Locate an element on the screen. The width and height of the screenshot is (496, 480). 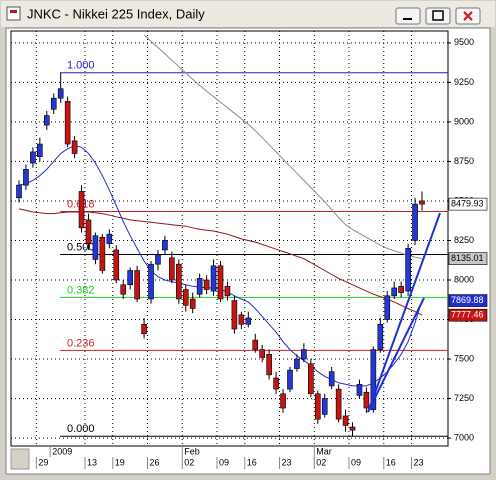
period-label: Feb is located at coordinates (192, 451).